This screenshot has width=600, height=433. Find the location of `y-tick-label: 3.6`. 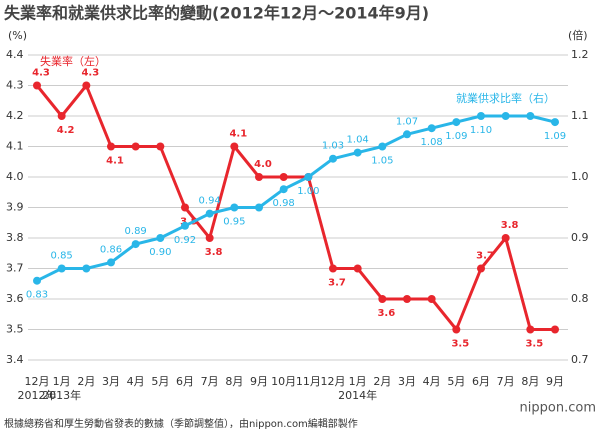

y-tick-label: 3.6 is located at coordinates (15, 298).